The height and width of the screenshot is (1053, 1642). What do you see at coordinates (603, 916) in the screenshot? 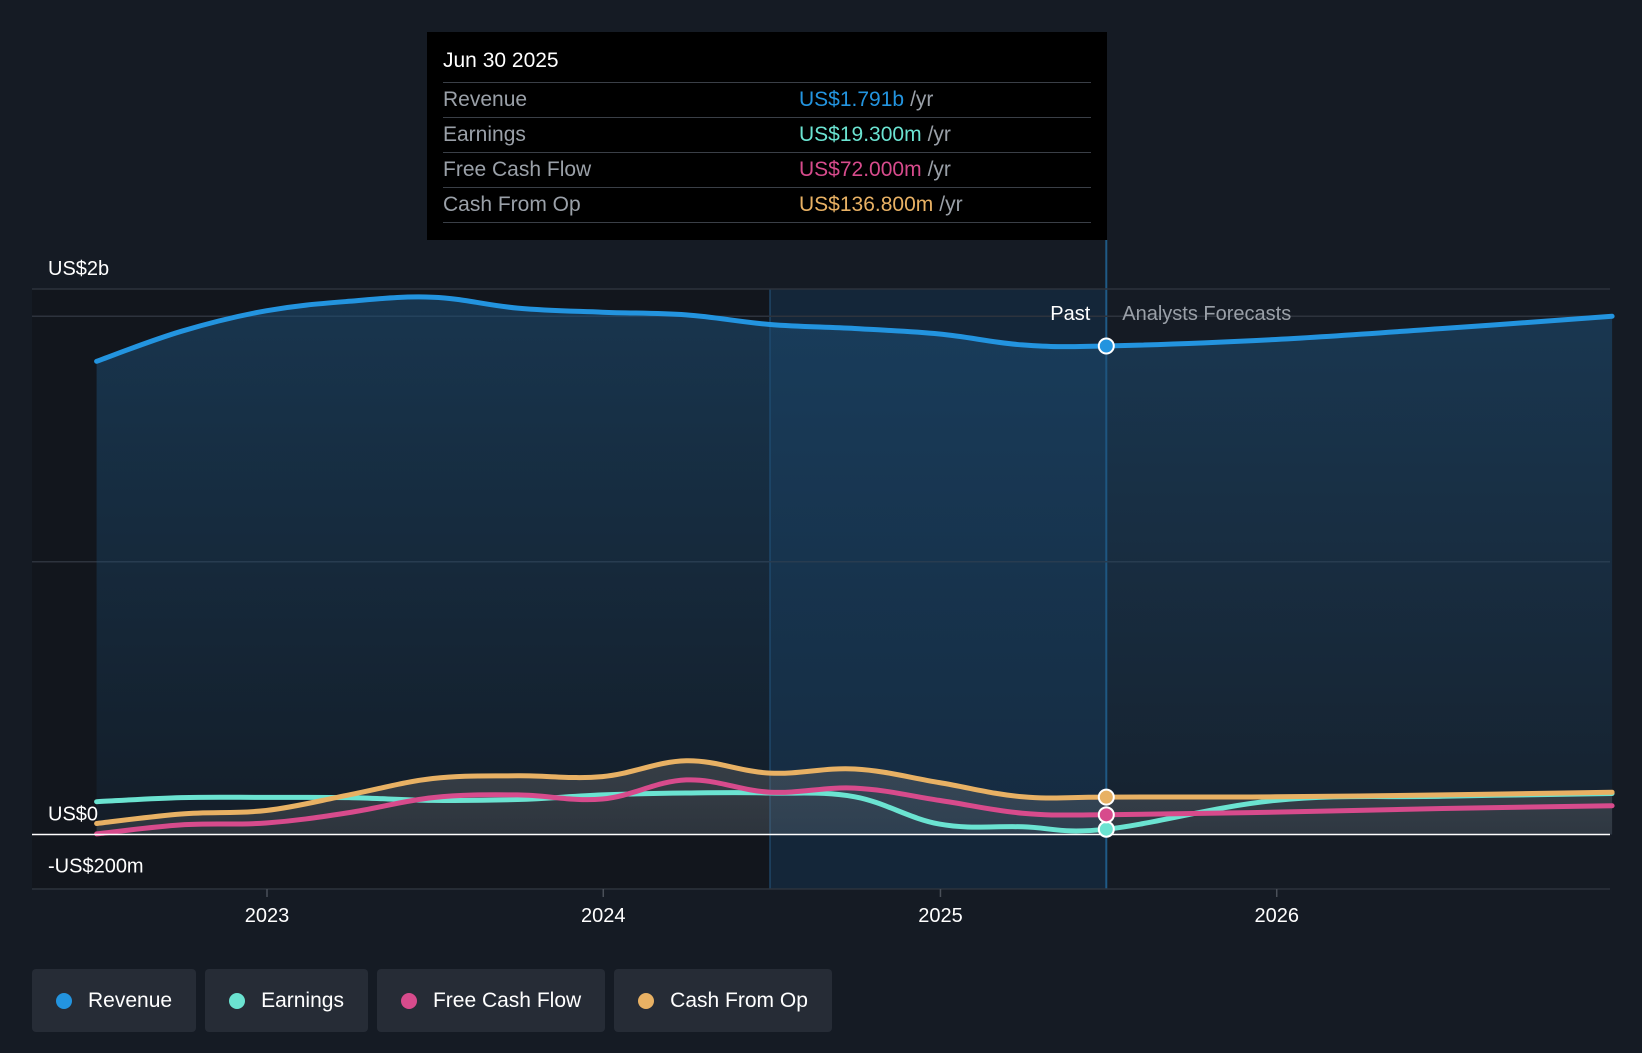
I see `x-tick-label: 2024` at bounding box center [603, 916].